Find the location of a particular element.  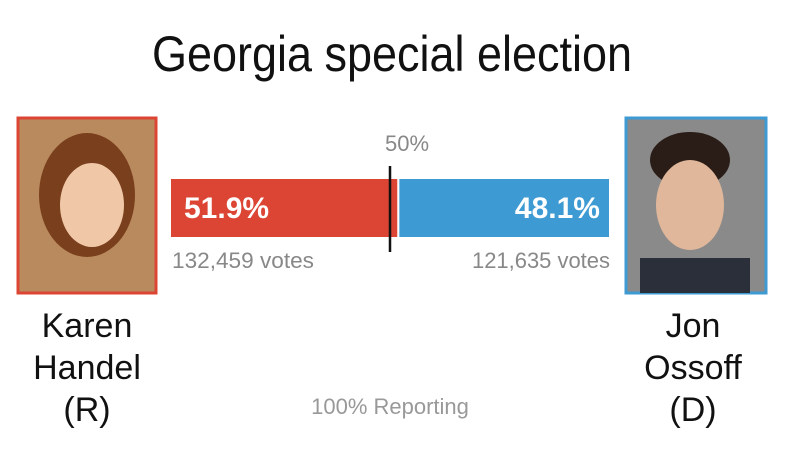

candidate-party: (R) is located at coordinates (87, 410).